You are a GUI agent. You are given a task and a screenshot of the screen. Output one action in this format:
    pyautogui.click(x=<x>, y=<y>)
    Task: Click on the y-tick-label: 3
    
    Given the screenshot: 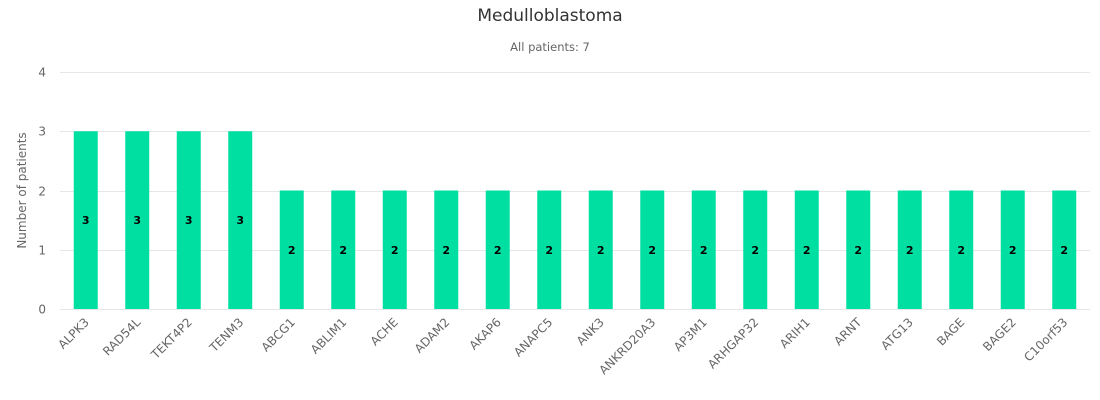 What is the action you would take?
    pyautogui.click(x=42, y=132)
    